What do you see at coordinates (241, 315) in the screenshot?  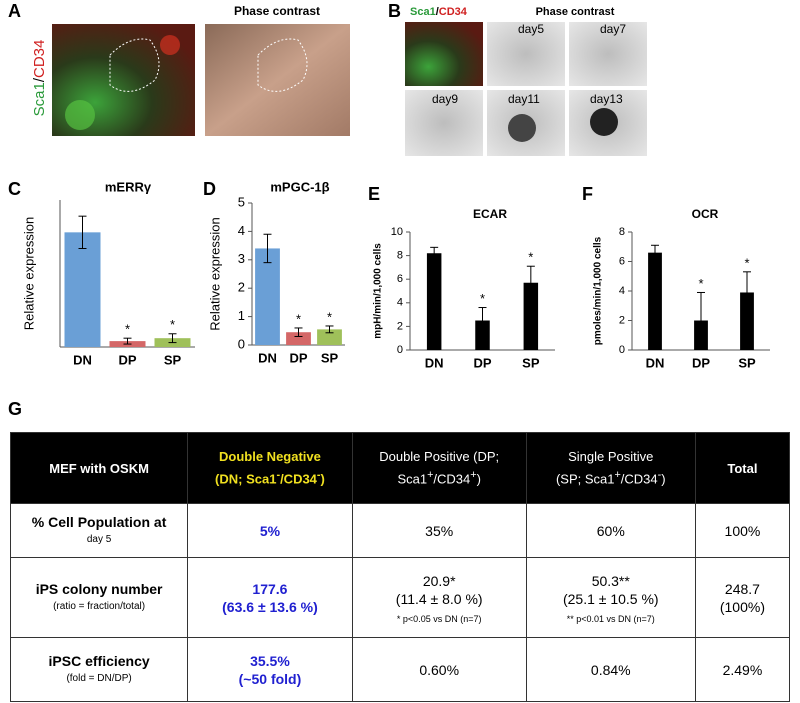 I see `y-tick-label: 1` at bounding box center [241, 315].